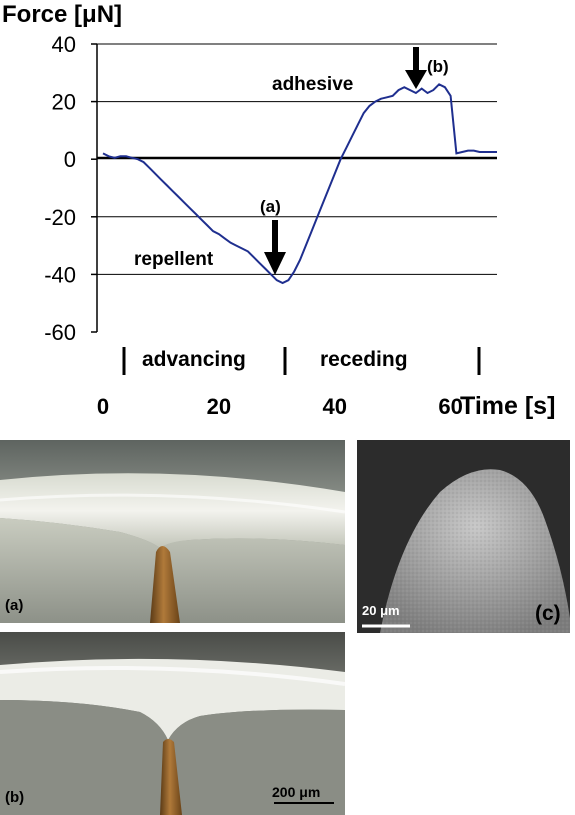 This screenshot has width=575, height=815. Describe the element at coordinates (438, 66) in the screenshot. I see `annotation-b-label: (b)` at that location.